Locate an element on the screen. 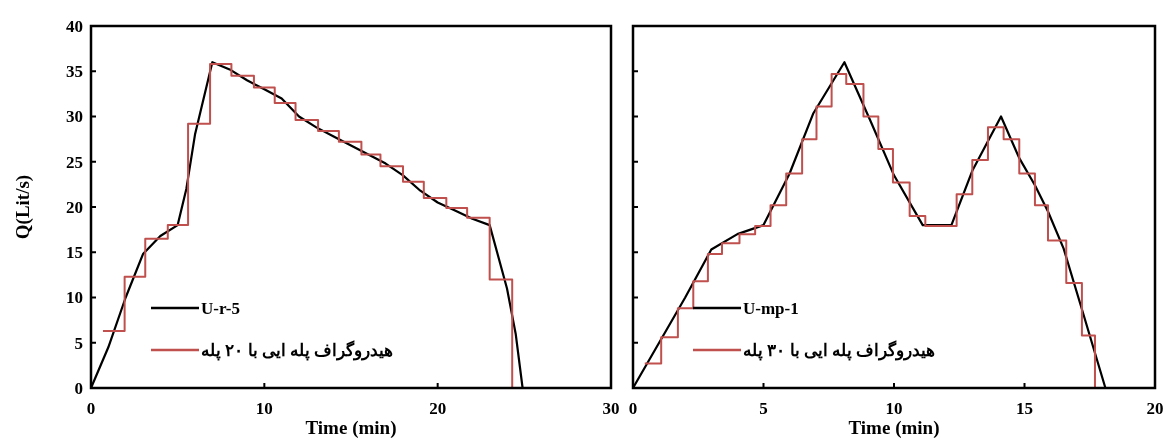 This screenshot has height=445, width=1166. y-tick-label: 10 is located at coordinates (74, 298).